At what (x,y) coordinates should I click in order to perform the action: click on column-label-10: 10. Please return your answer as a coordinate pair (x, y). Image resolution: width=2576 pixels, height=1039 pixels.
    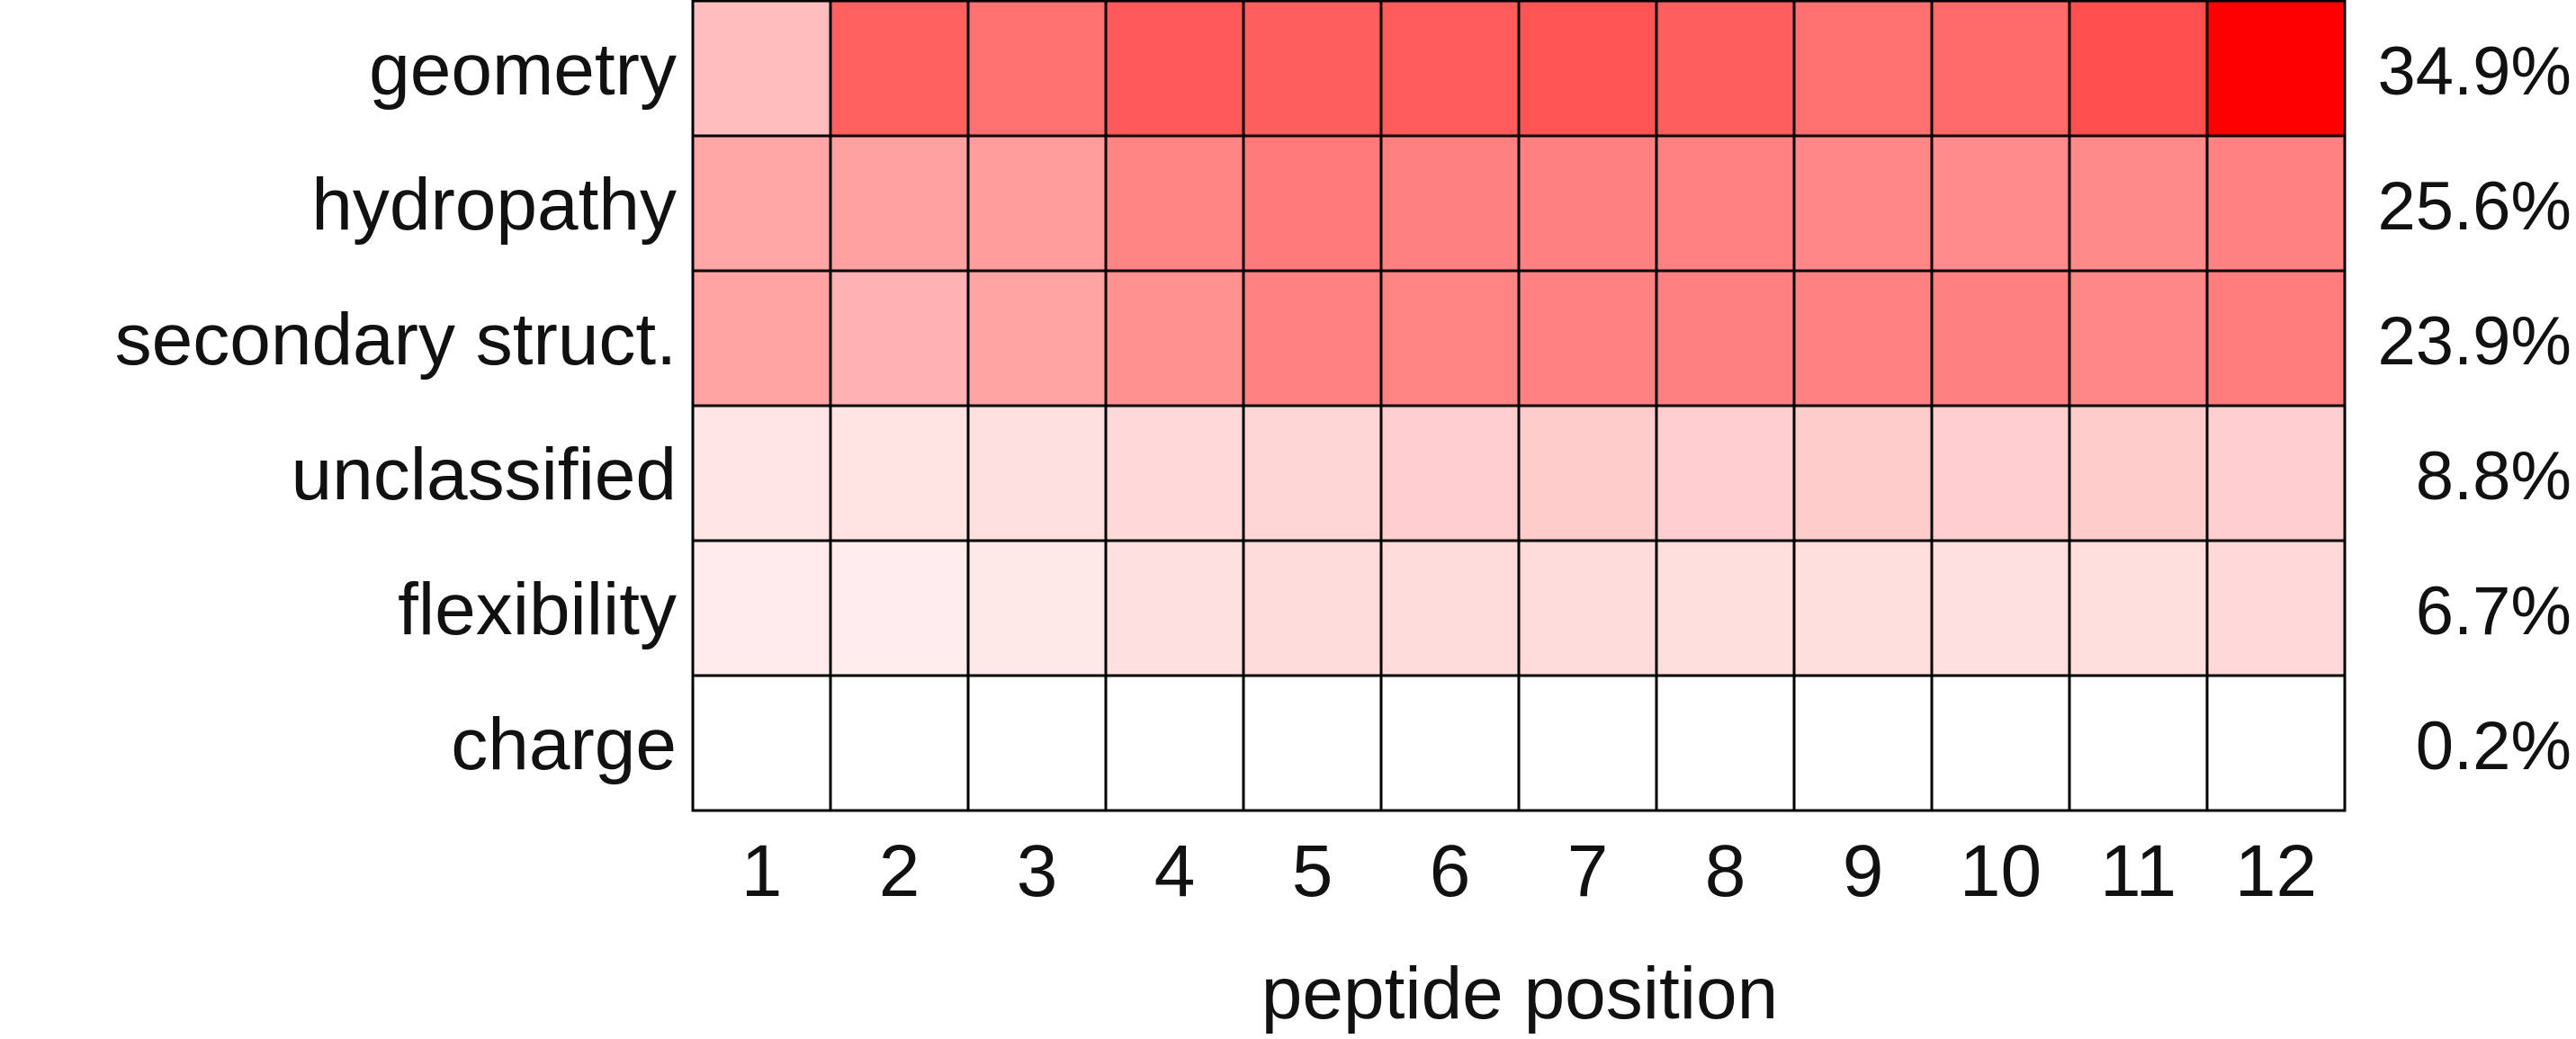
    Looking at the image, I should click on (2001, 871).